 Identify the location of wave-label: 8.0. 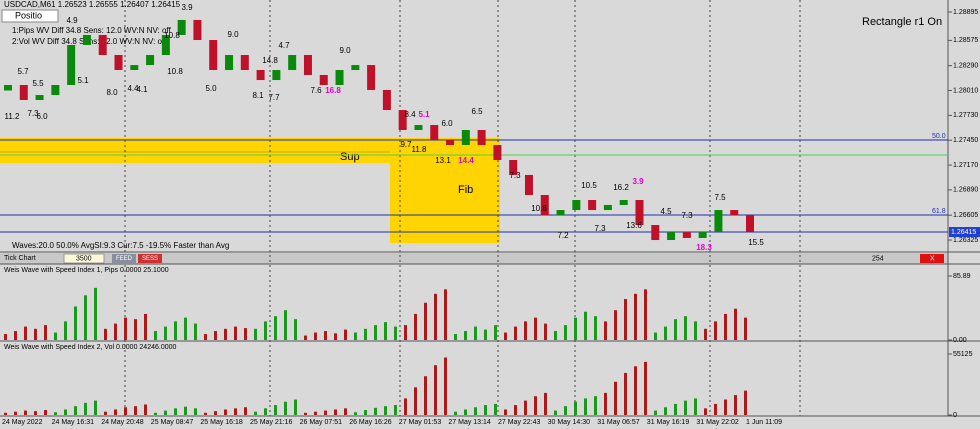
(112, 92).